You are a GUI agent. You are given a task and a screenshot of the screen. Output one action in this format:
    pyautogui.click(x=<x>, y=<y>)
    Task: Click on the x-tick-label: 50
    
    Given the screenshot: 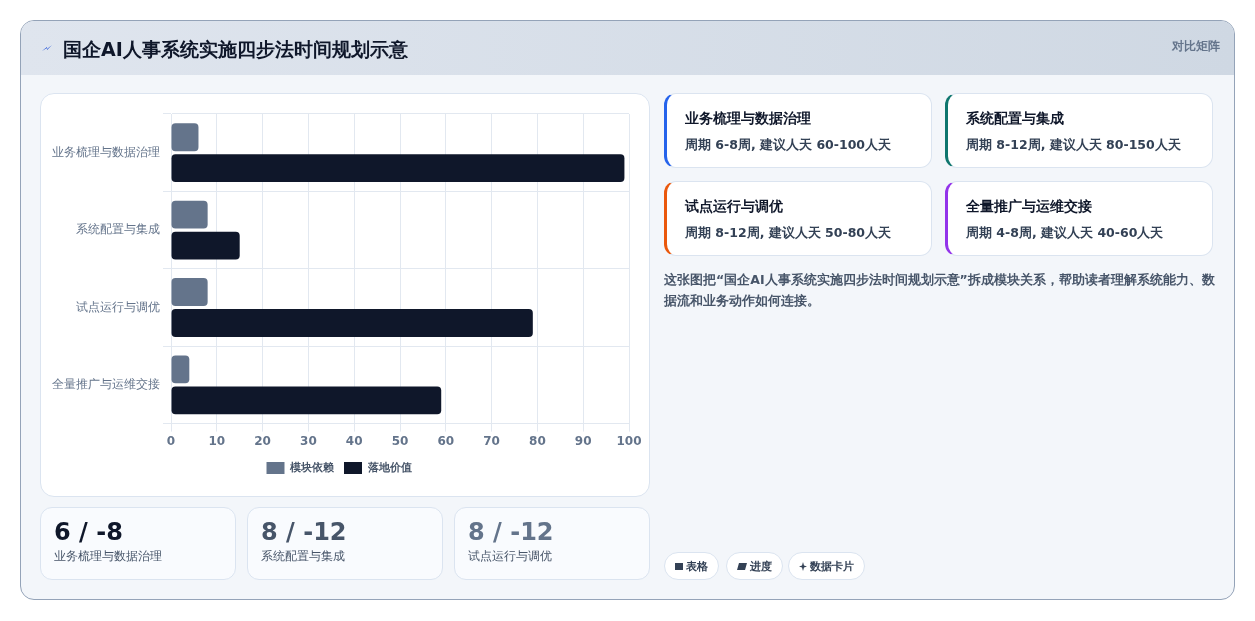 What is the action you would take?
    pyautogui.click(x=400, y=440)
    